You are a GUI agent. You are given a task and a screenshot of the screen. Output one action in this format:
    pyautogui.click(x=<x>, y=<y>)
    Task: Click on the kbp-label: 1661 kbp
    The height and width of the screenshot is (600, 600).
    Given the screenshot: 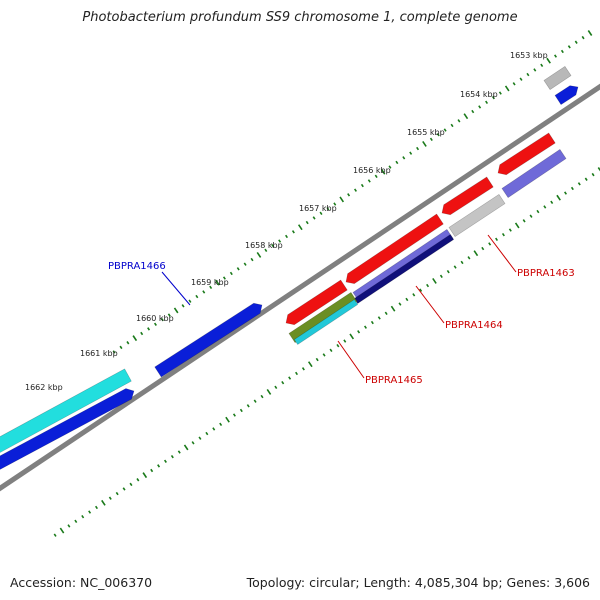 What is the action you would take?
    pyautogui.click(x=99, y=353)
    